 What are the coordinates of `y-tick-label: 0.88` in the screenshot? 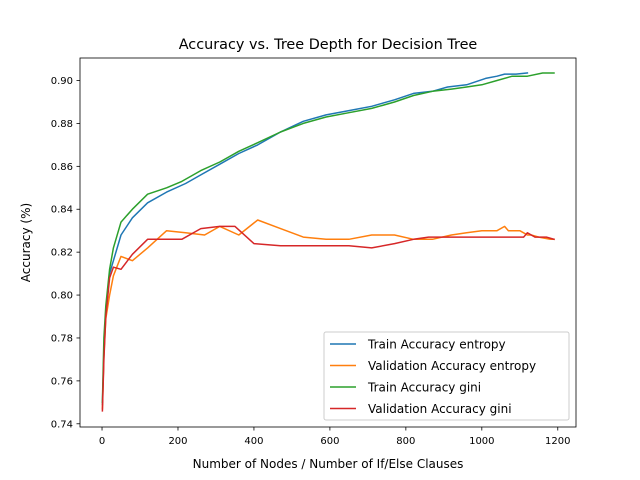 It's located at (62, 124).